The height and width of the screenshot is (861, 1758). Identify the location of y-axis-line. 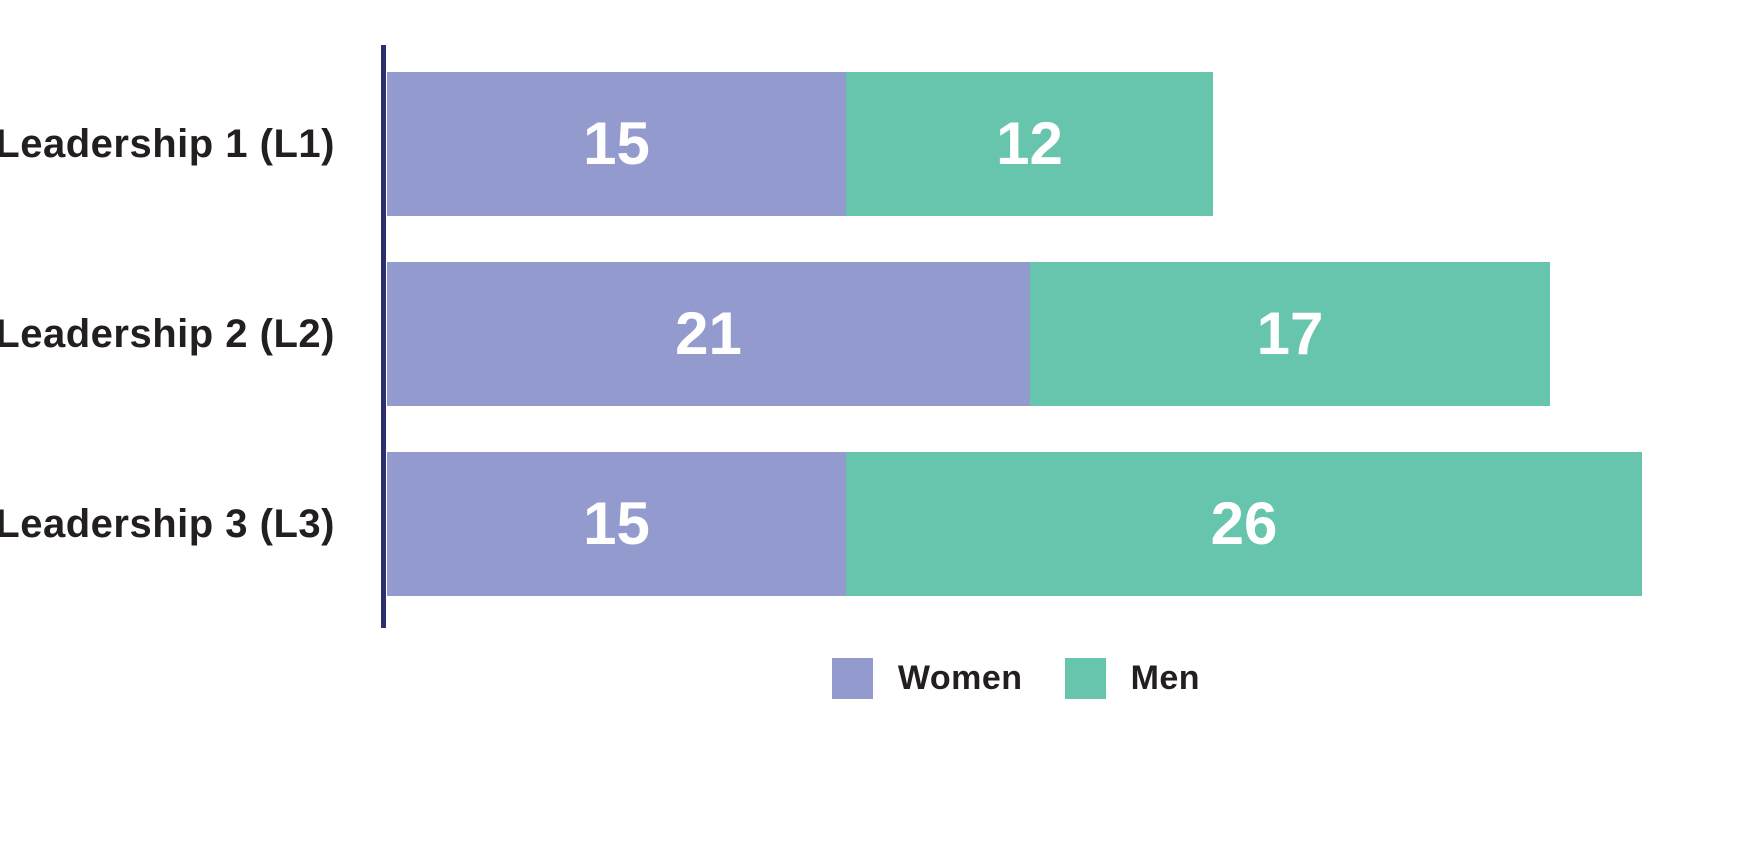
(383, 336).